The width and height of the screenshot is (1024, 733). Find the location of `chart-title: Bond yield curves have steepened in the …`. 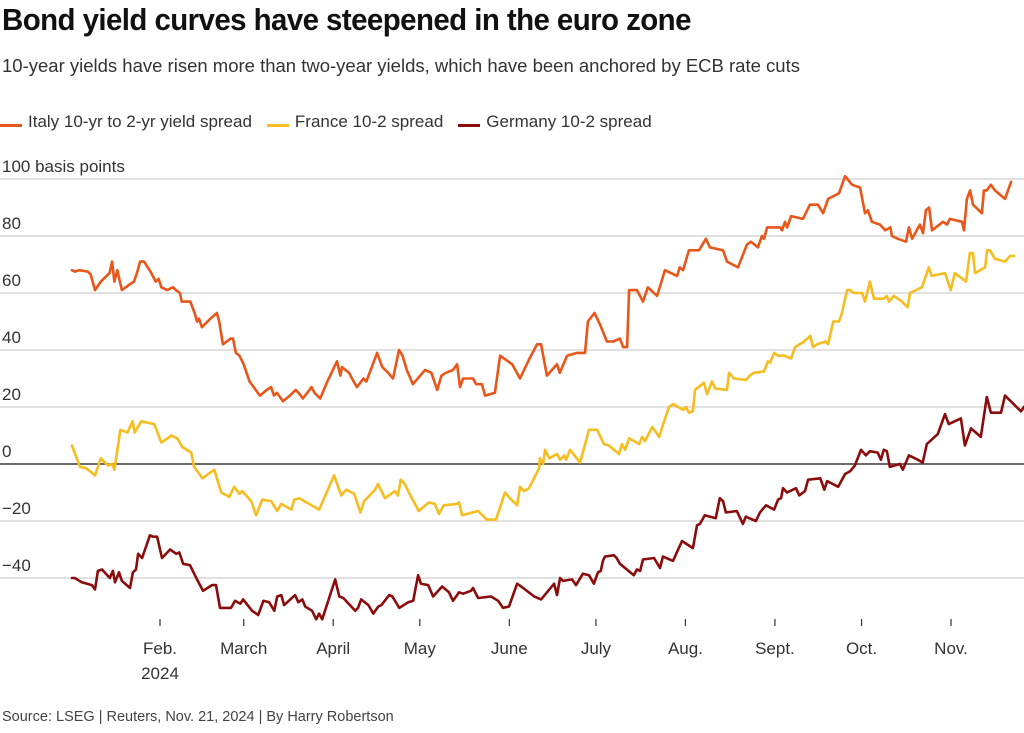

chart-title: Bond yield curves have steepened in the … is located at coordinates (346, 19).